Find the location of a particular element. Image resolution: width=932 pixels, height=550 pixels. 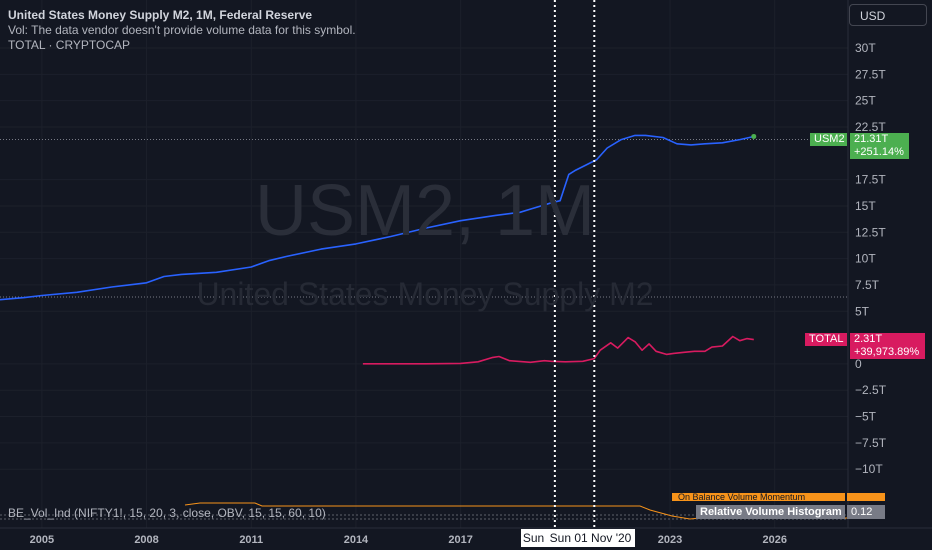

obv-momentum-value is located at coordinates (866, 497).